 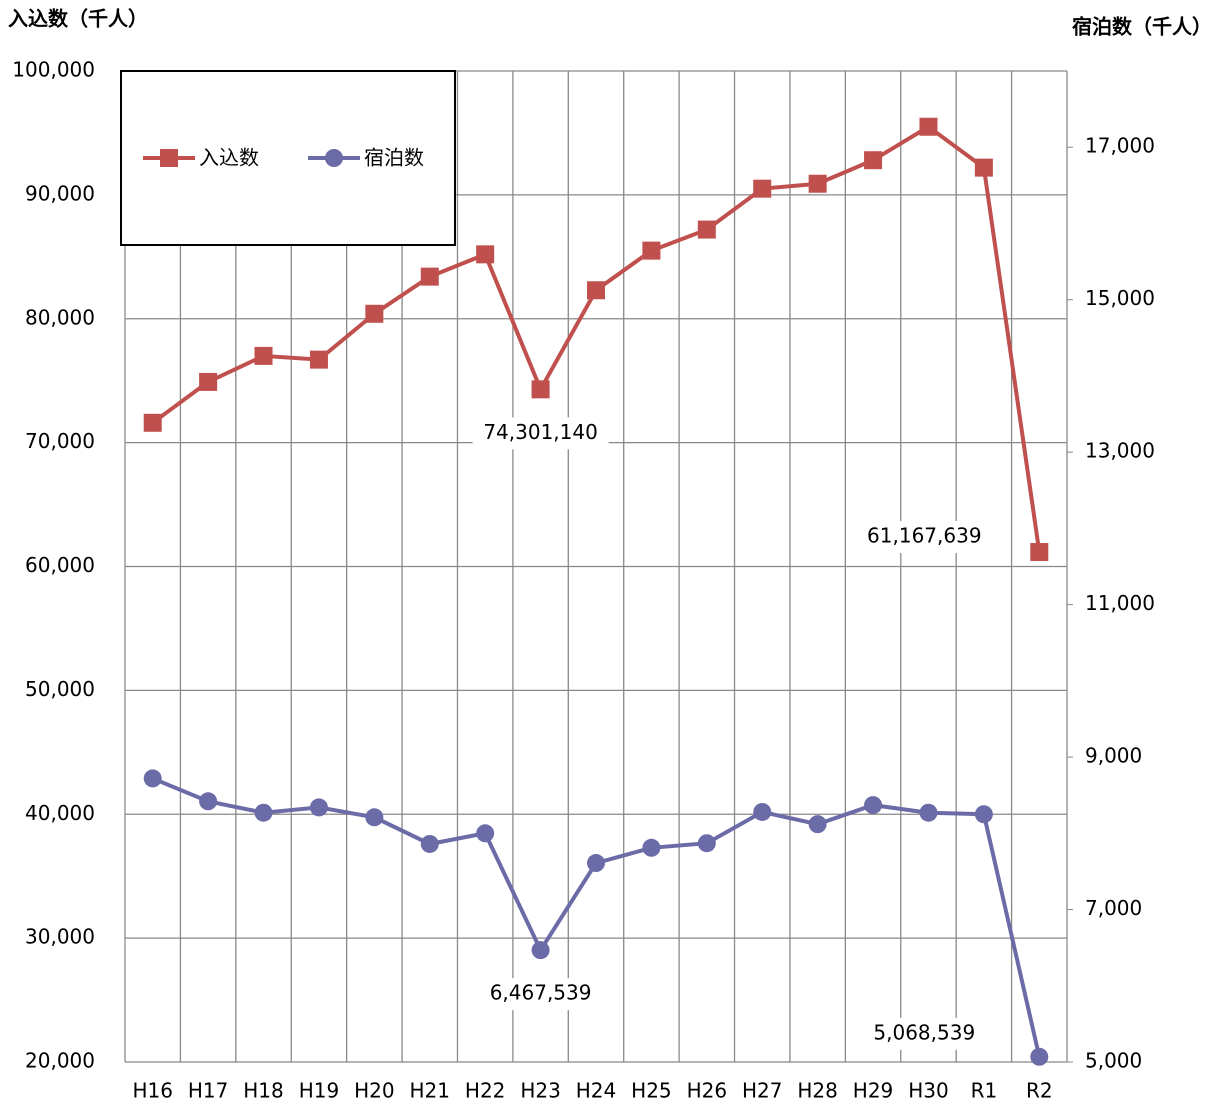 I want to click on x-tick-label: H30, so click(x=928, y=1091).